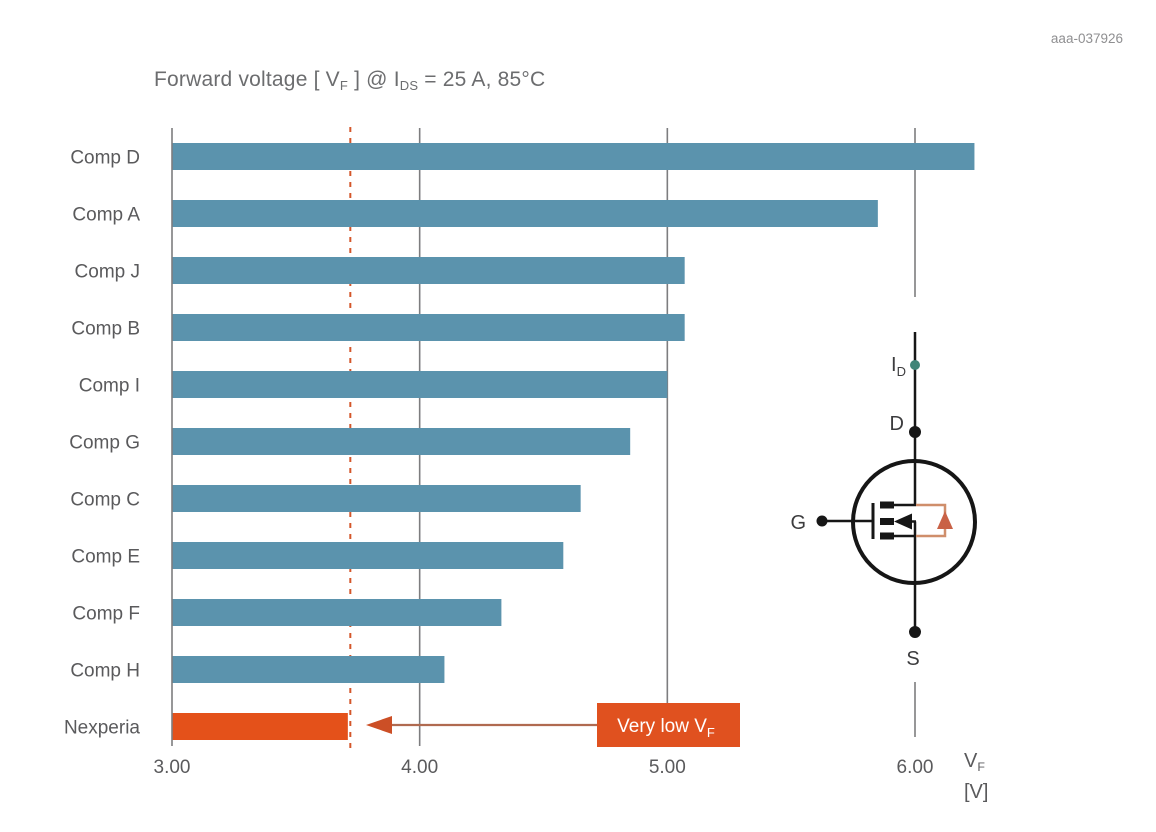 The image size is (1156, 832). What do you see at coordinates (409, 86) in the screenshot?
I see `title-subscript-ids: DS` at bounding box center [409, 86].